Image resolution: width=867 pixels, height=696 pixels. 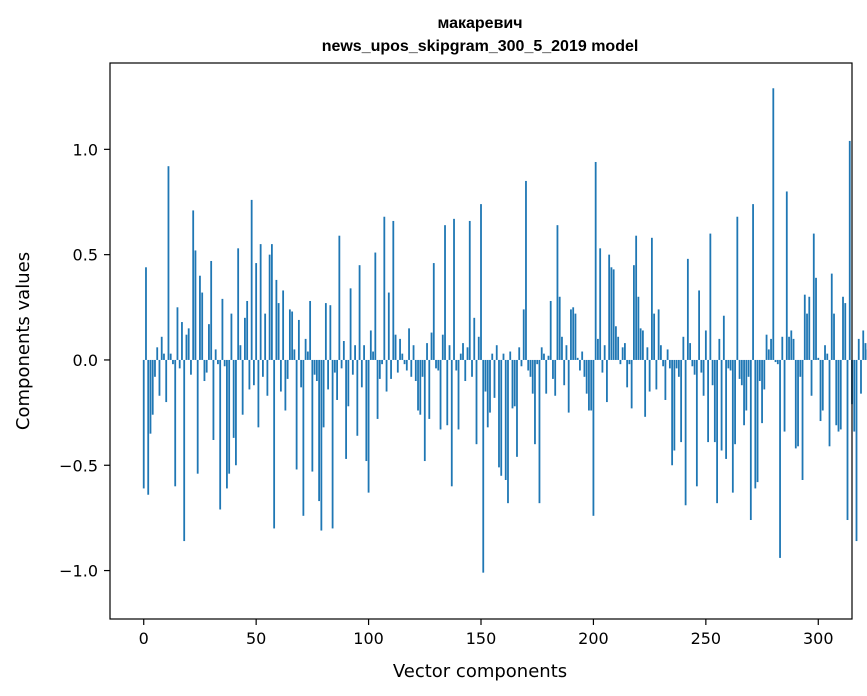 What do you see at coordinates (144, 638) in the screenshot?
I see `x-tick-label: 0` at bounding box center [144, 638].